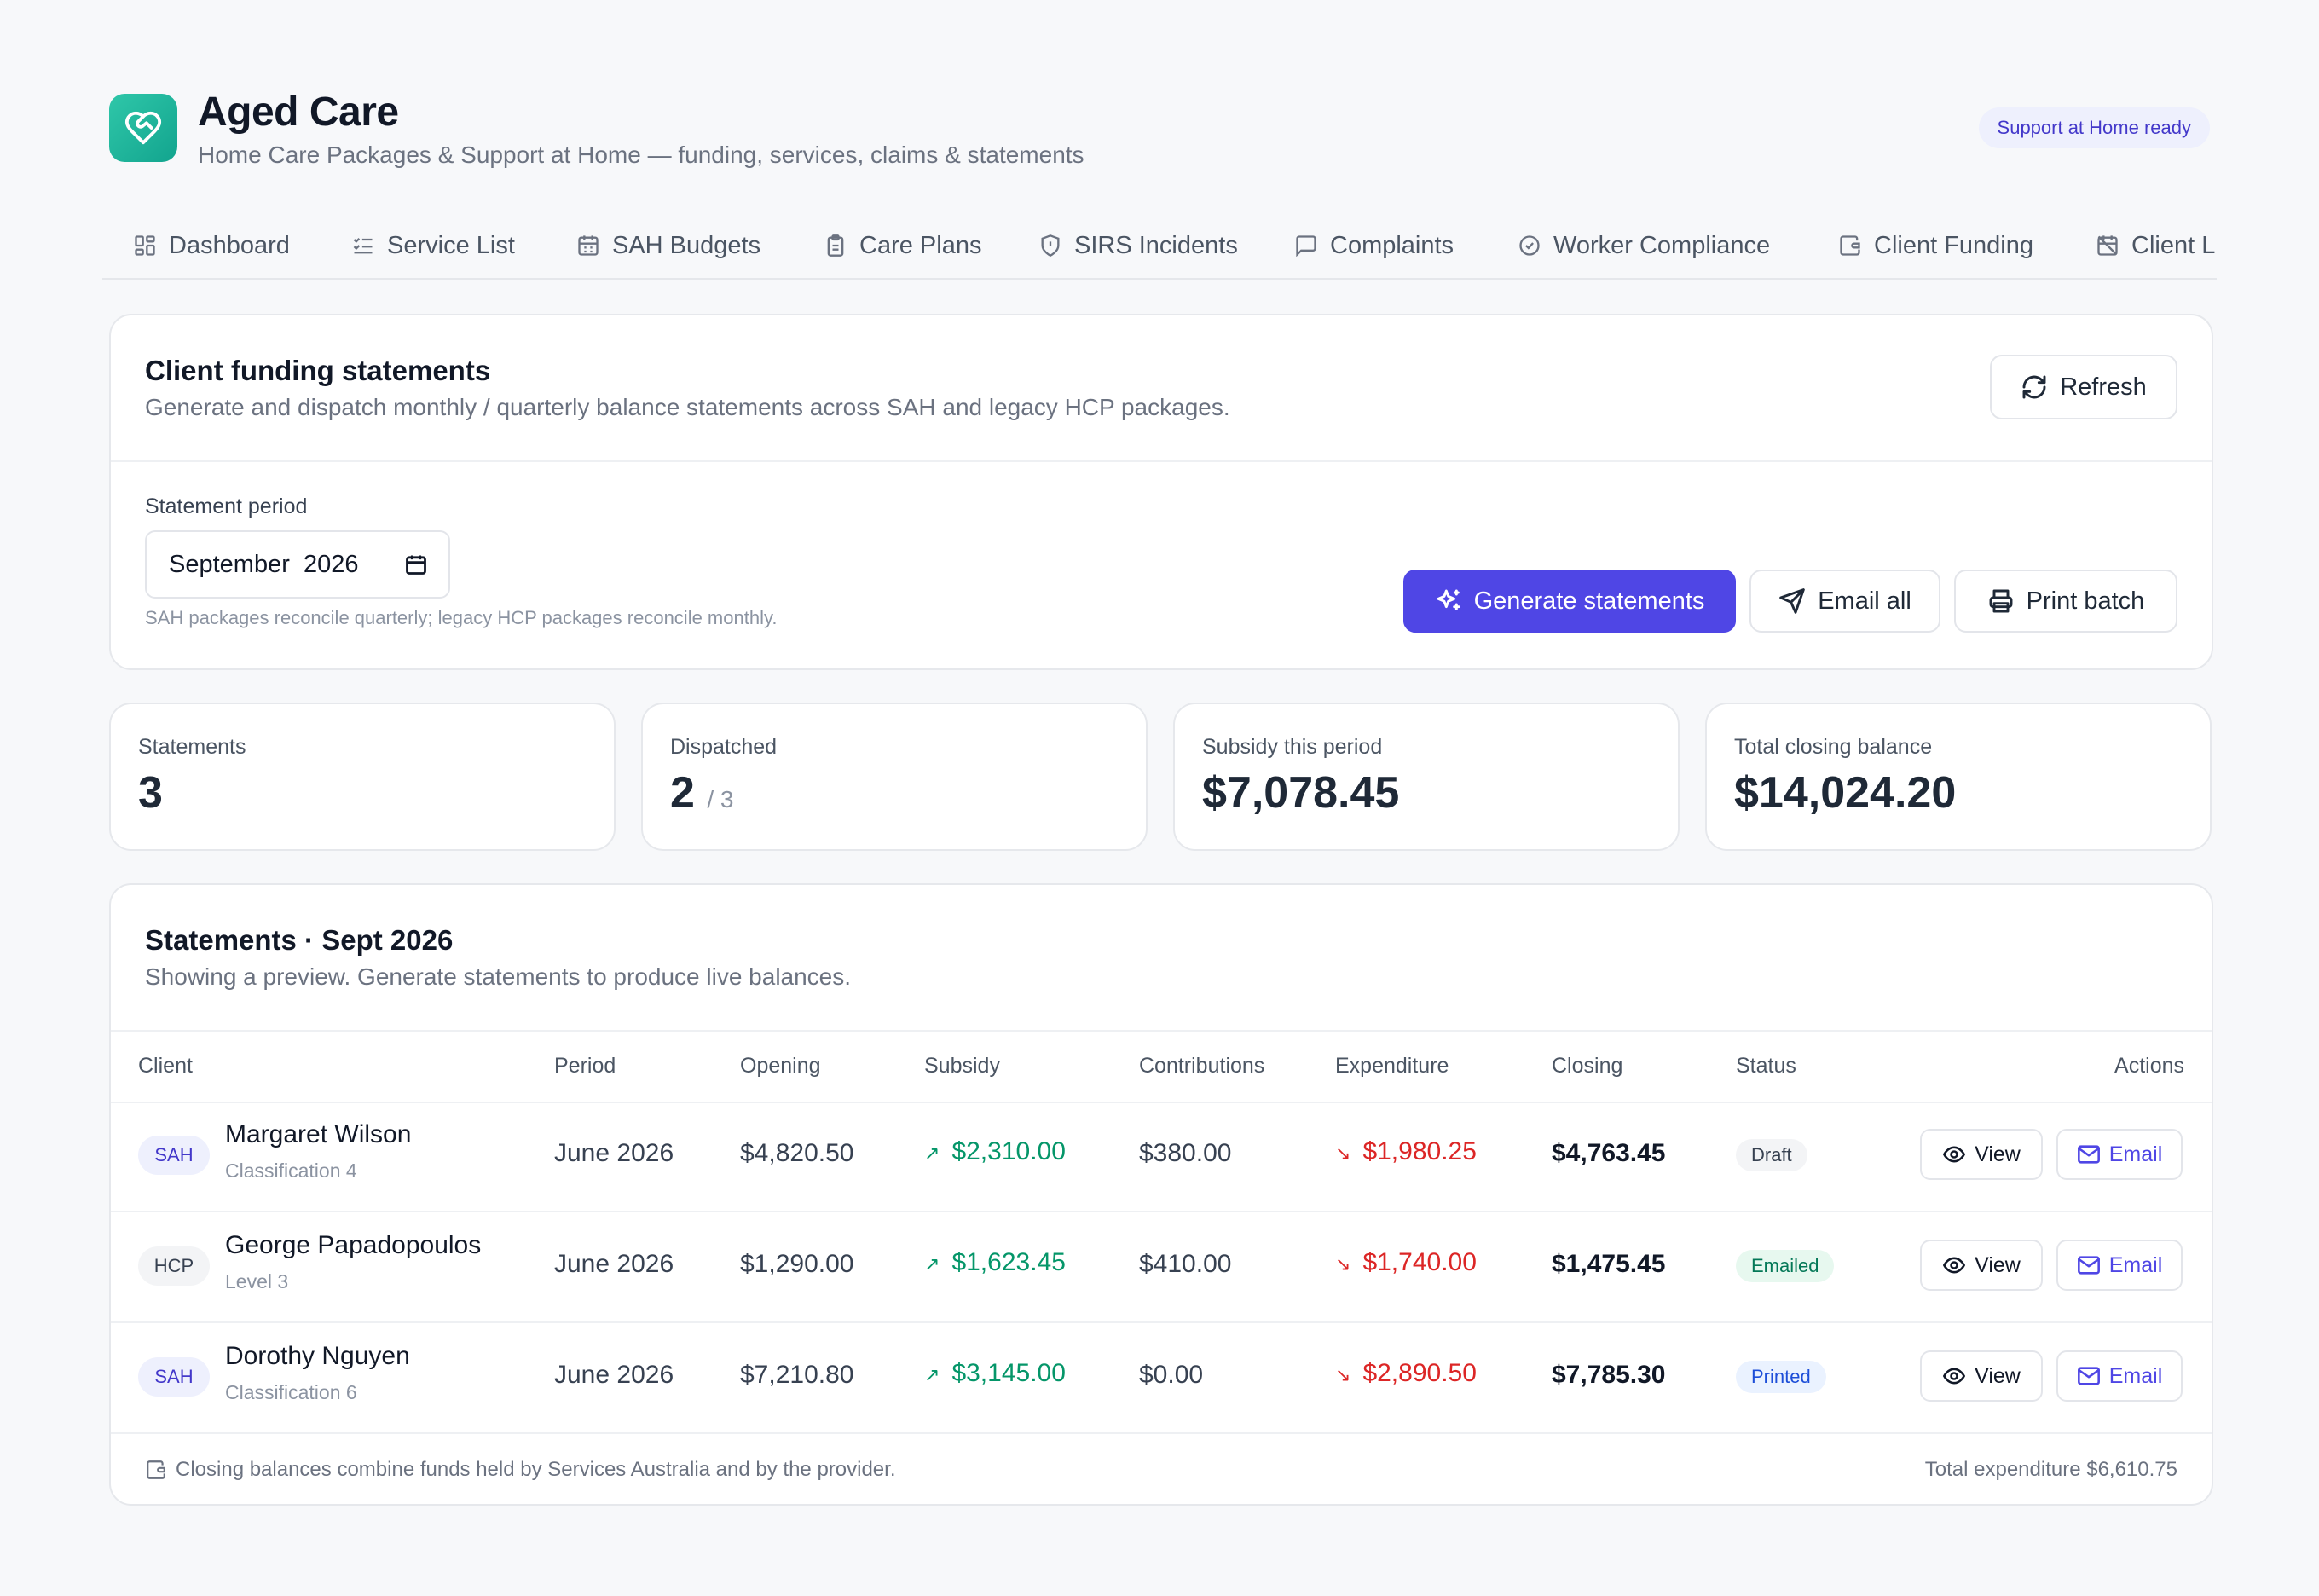  What do you see at coordinates (1609, 1375) in the screenshot?
I see `closing-cell: $7,785.30` at bounding box center [1609, 1375].